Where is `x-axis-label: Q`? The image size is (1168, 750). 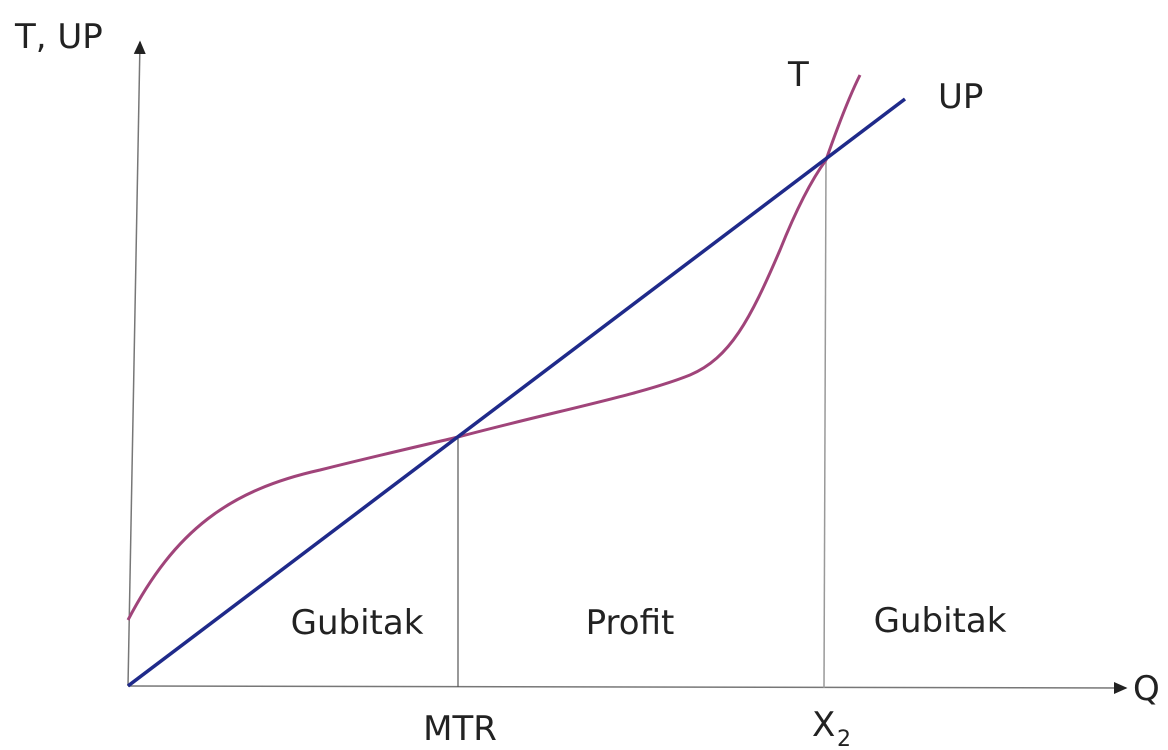 x-axis-label: Q is located at coordinates (1146, 689).